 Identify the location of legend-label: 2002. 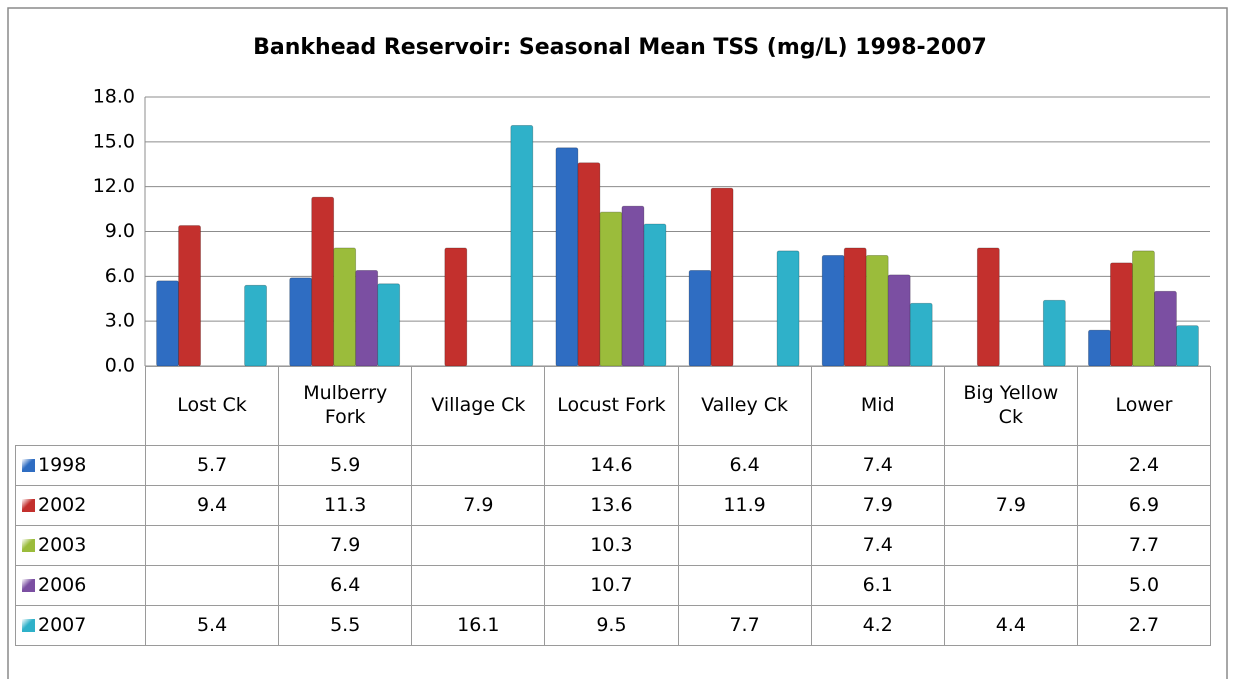
(62, 504).